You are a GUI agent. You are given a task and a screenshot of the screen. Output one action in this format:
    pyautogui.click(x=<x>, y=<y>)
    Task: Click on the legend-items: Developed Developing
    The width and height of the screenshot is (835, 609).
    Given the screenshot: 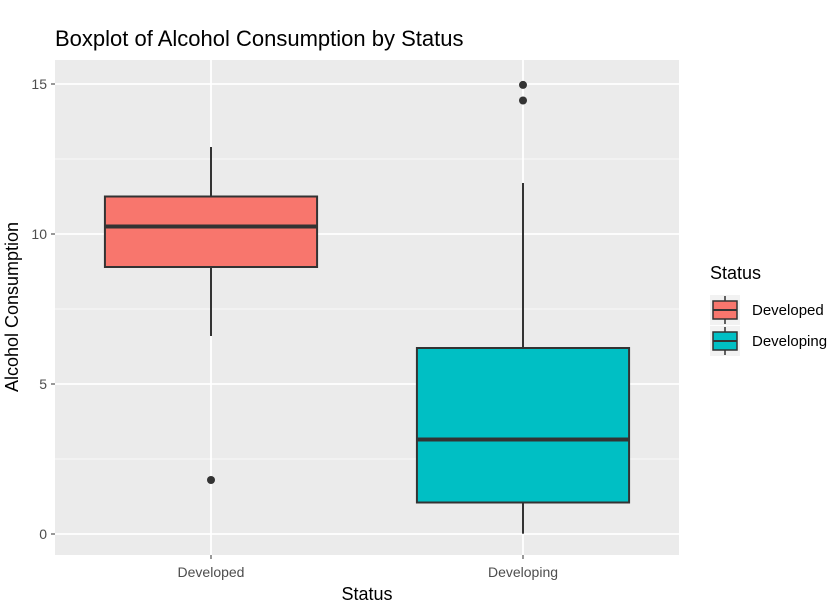 What is the action you would take?
    pyautogui.click(x=768, y=325)
    